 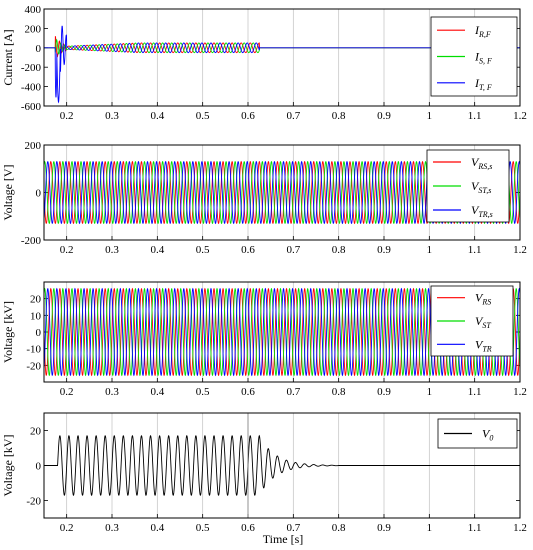 I want to click on legend-label: VST,s, so click(x=481, y=187).